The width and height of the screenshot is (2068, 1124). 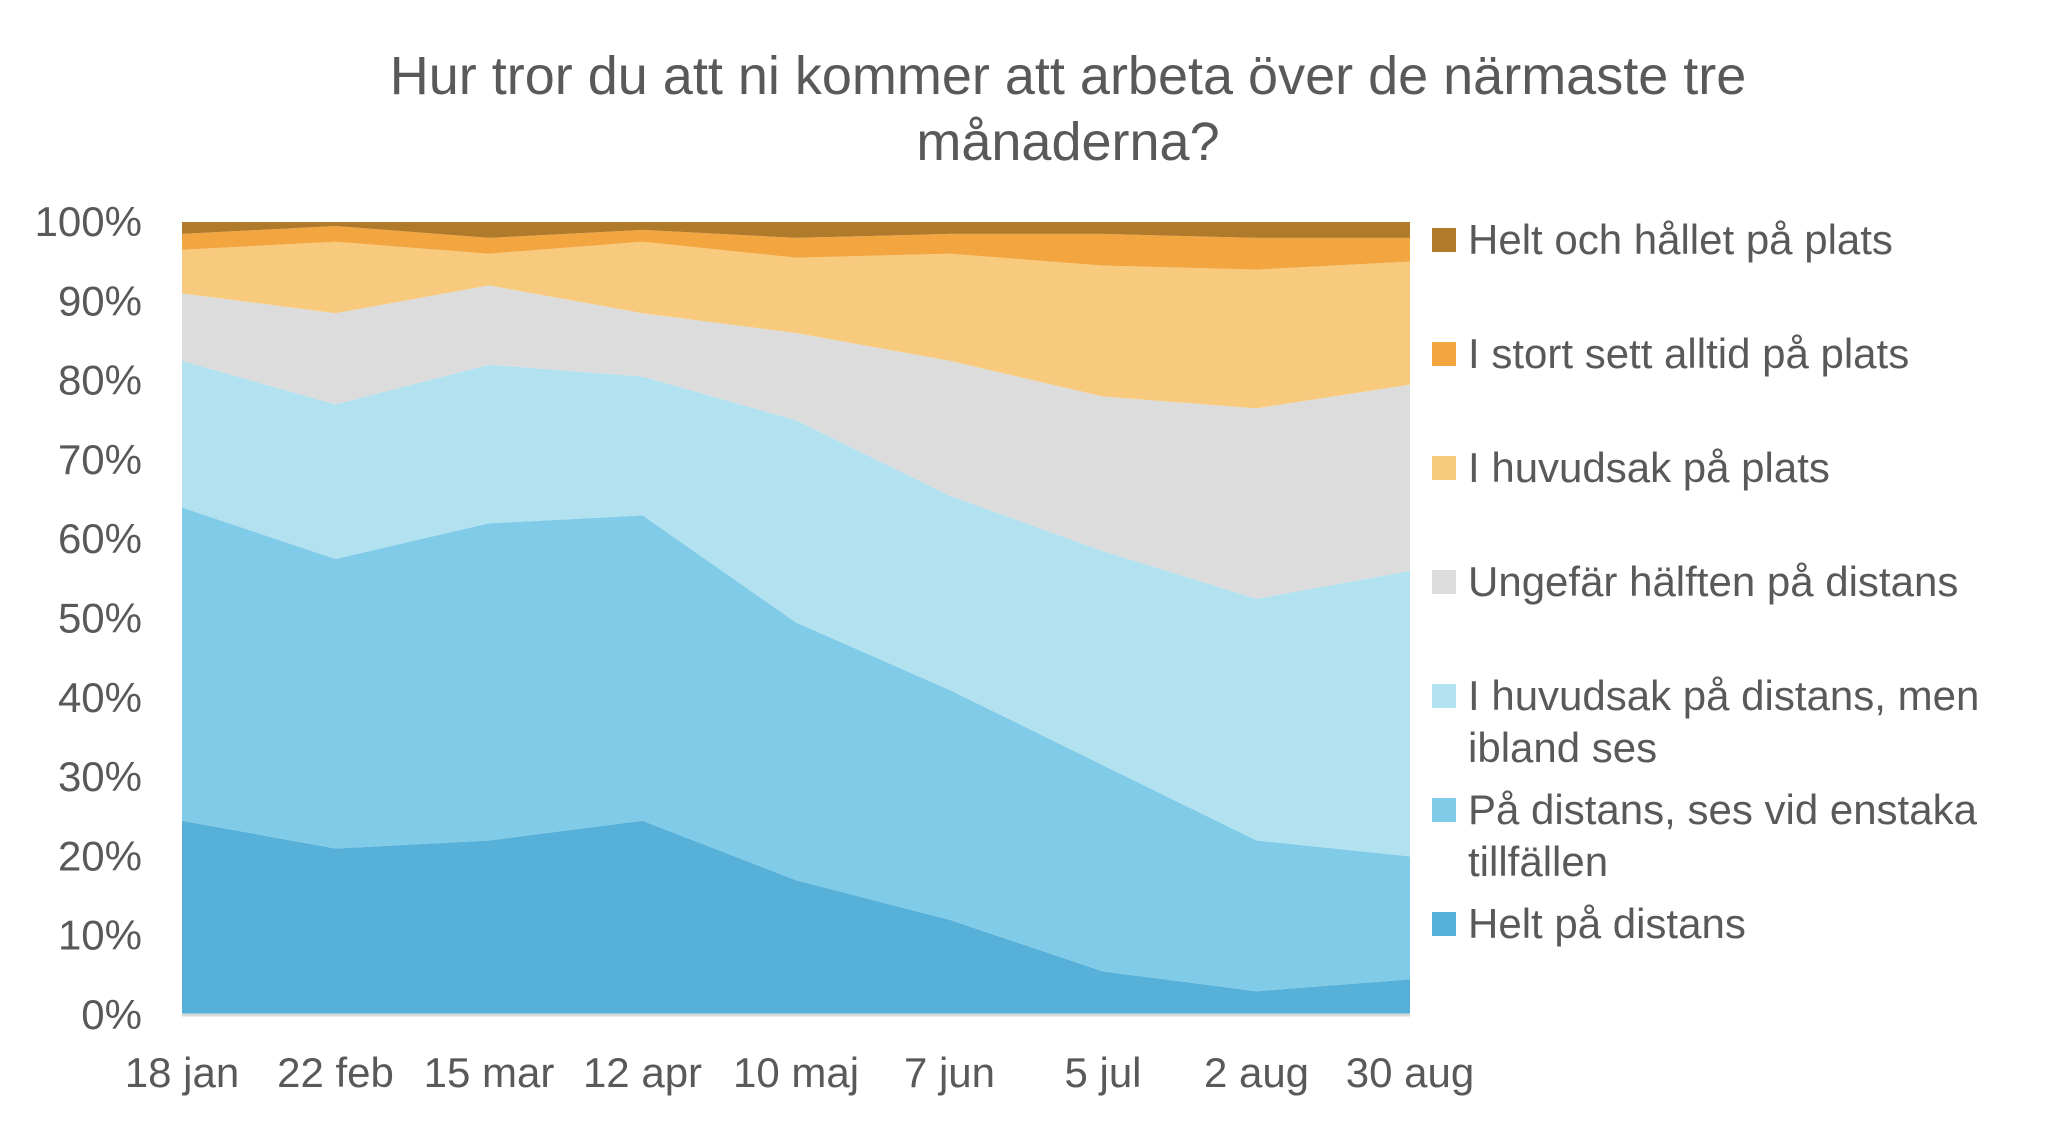 I want to click on legend-item-i-huvudsak-pa-plats: I huvudsak på plats, so click(x=1631, y=467).